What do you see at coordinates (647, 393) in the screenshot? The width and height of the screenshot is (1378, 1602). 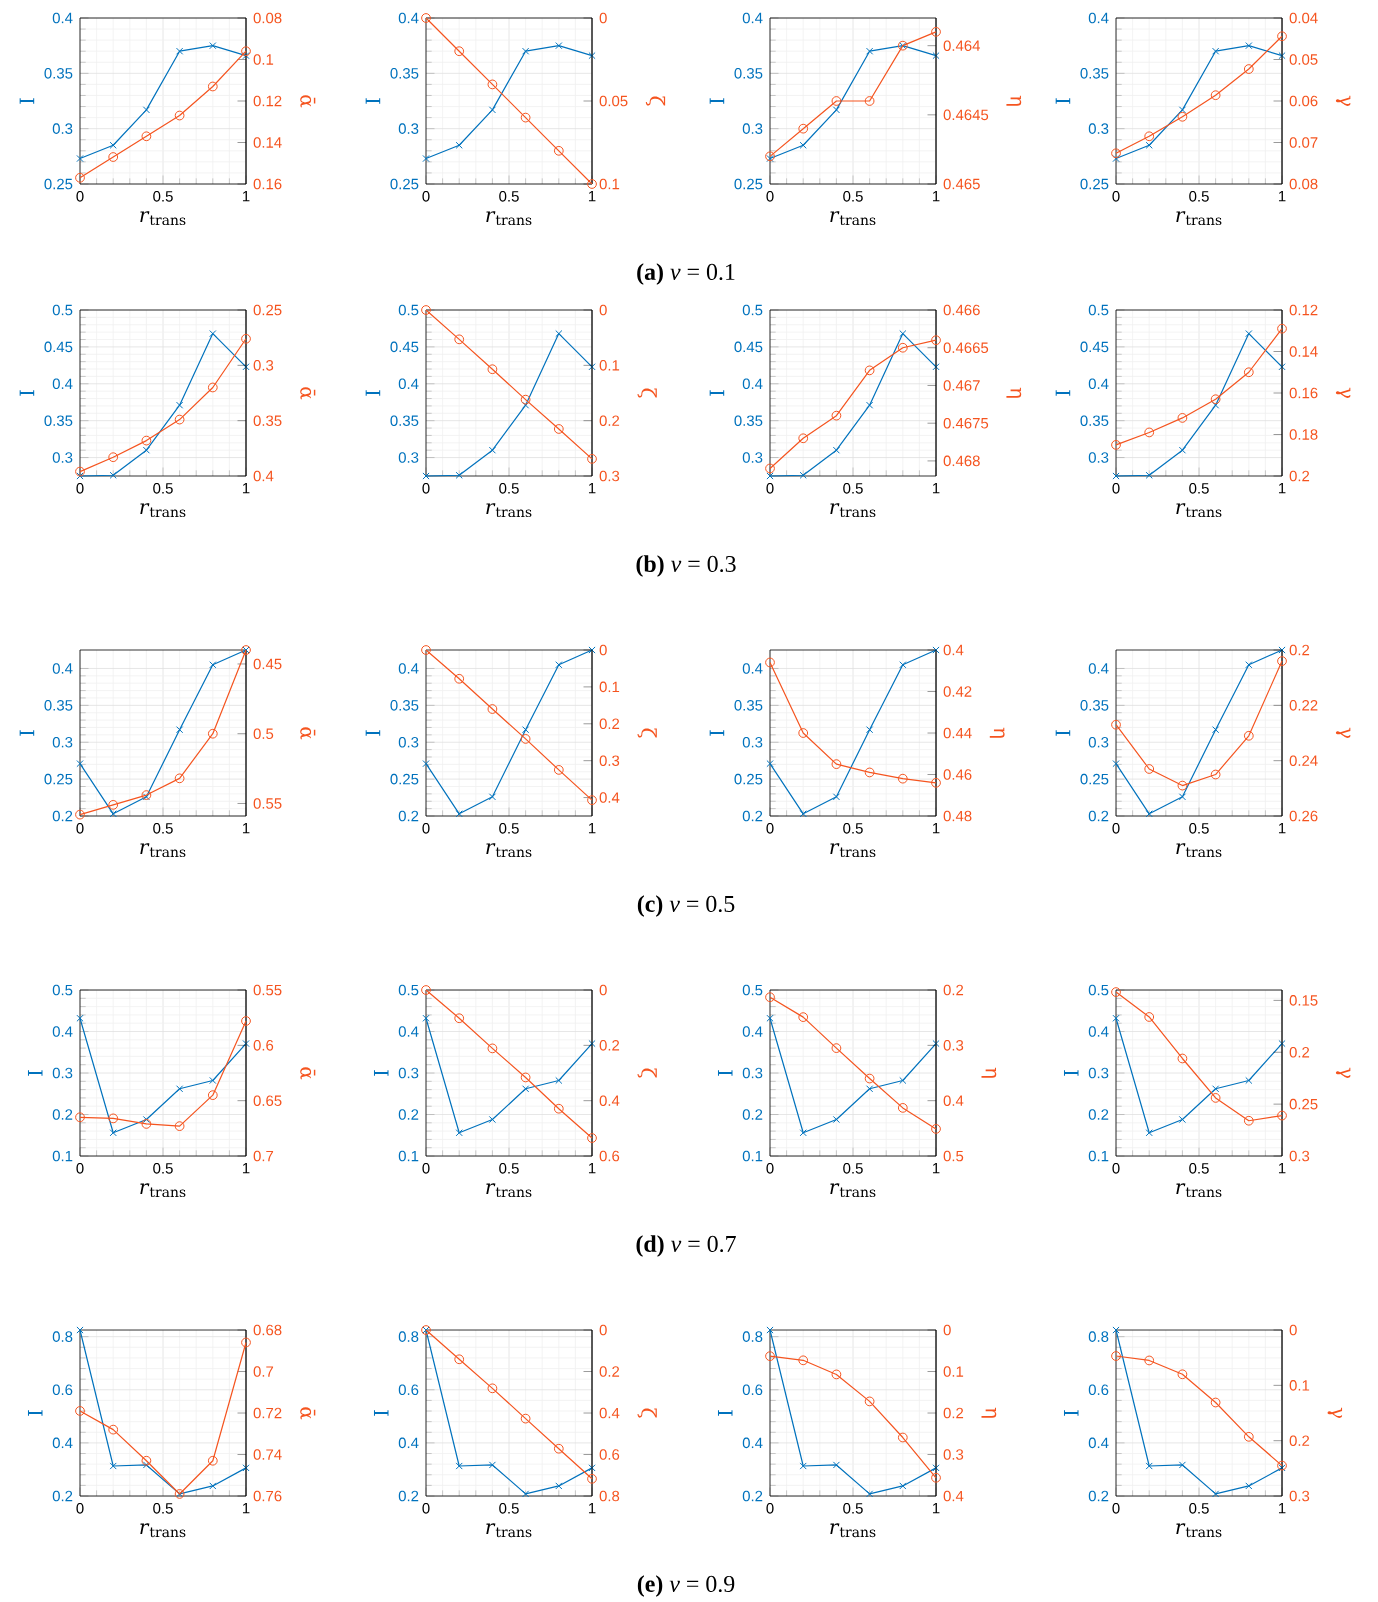 I see `y2-axis-title: ζ` at bounding box center [647, 393].